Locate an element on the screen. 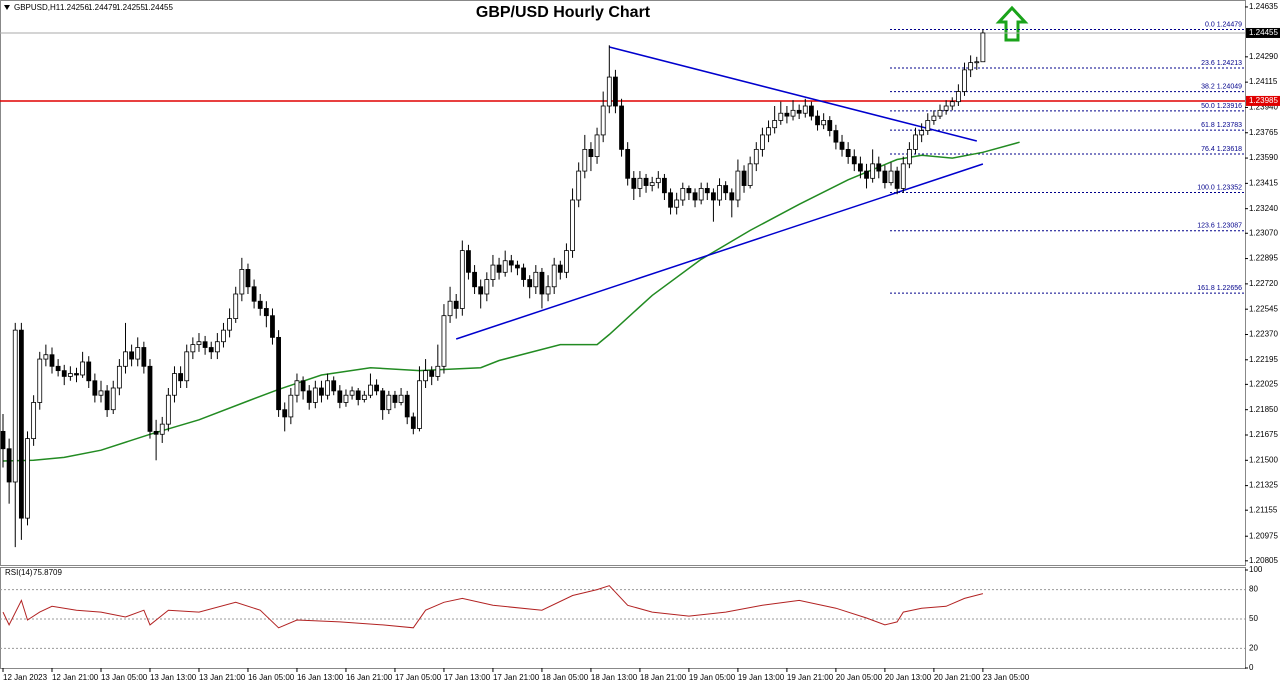  price-label: 1.24455 is located at coordinates (1263, 32).